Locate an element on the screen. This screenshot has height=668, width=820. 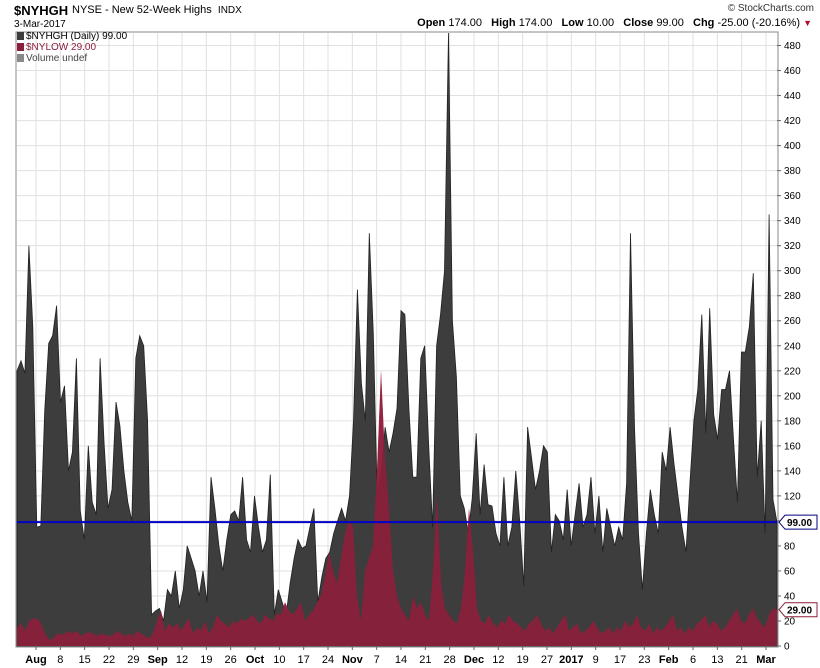
price-label-nyhgh-text: 99.00 is located at coordinates (799, 523).